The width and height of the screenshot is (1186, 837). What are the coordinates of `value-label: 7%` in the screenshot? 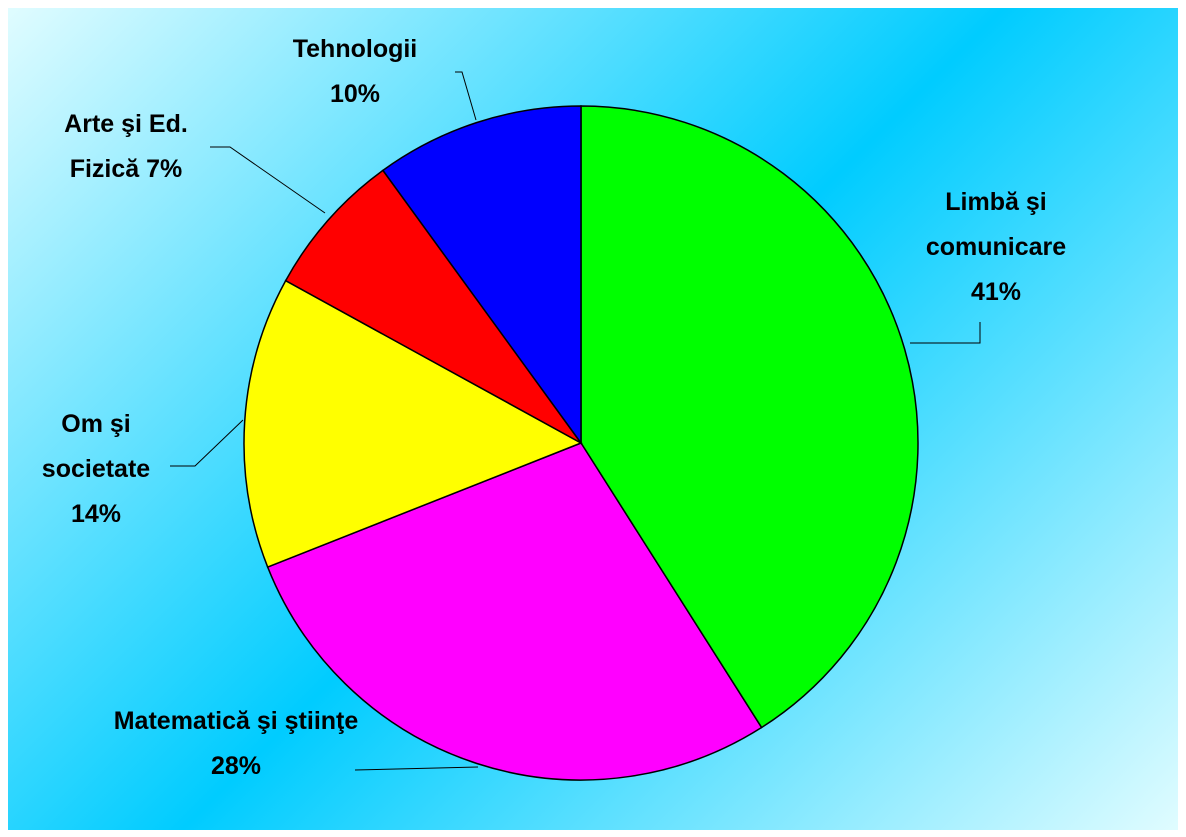 It's located at (164, 169).